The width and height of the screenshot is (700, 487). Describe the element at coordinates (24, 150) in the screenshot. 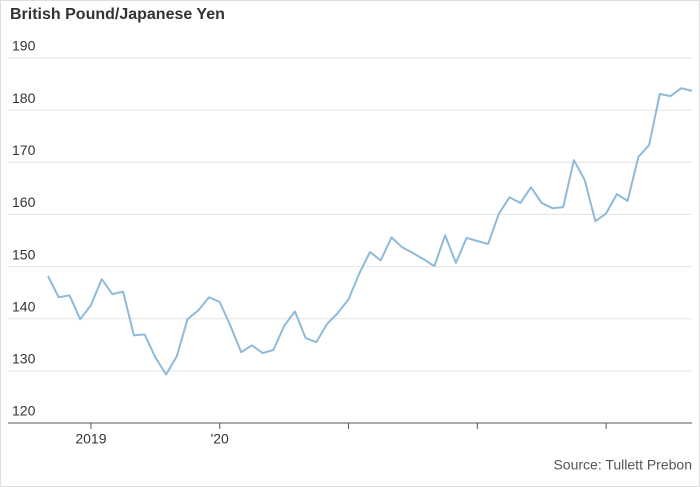

I see `y-tick-label: 170` at that location.